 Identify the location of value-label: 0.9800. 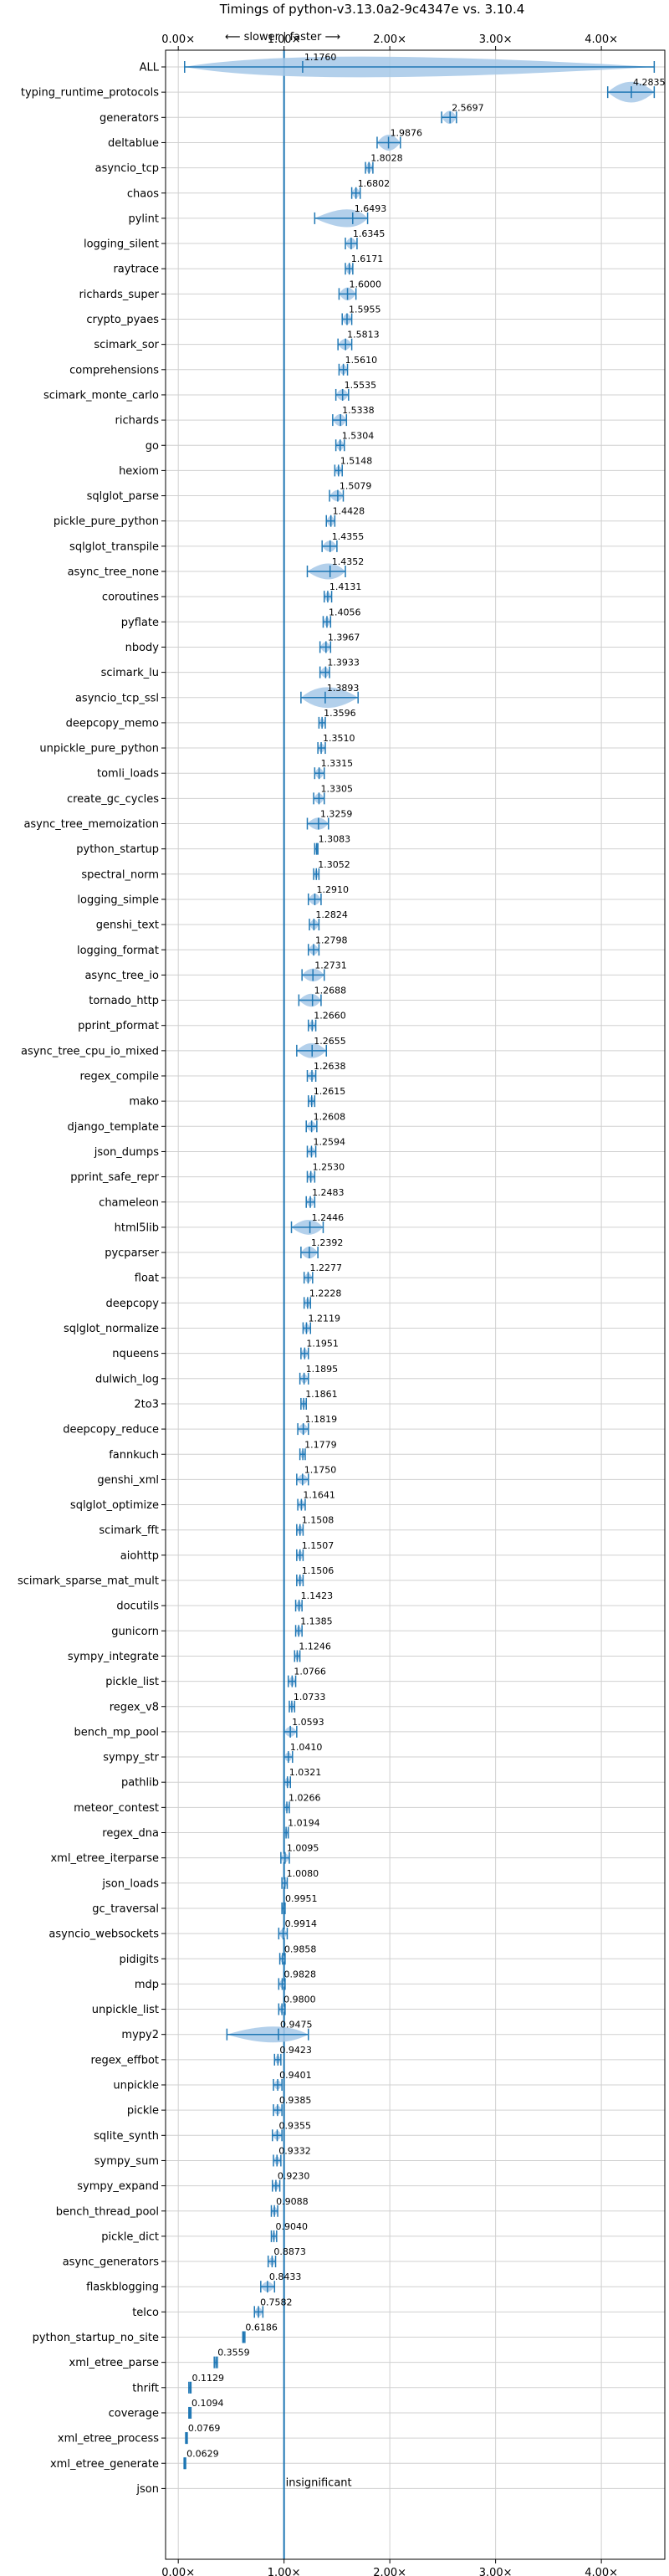
(299, 2000).